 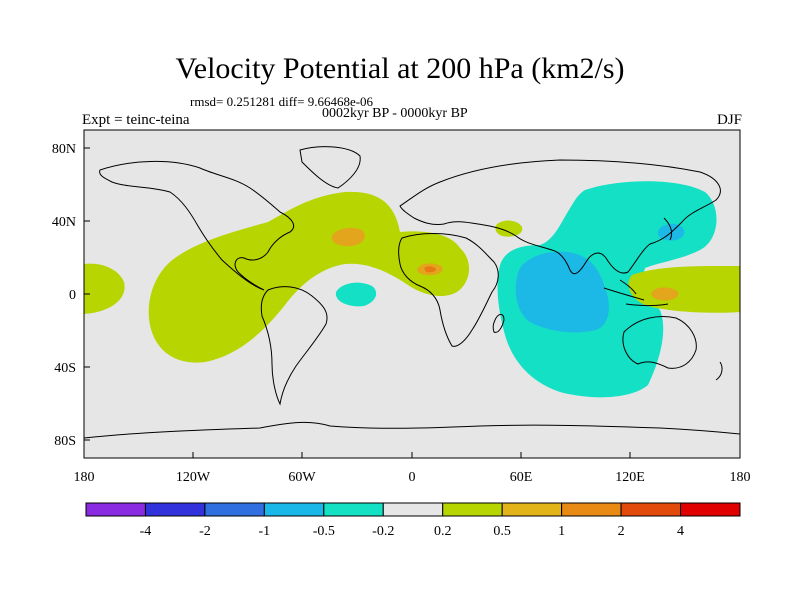 What do you see at coordinates (502, 531) in the screenshot?
I see `colorbar-label: 0.5` at bounding box center [502, 531].